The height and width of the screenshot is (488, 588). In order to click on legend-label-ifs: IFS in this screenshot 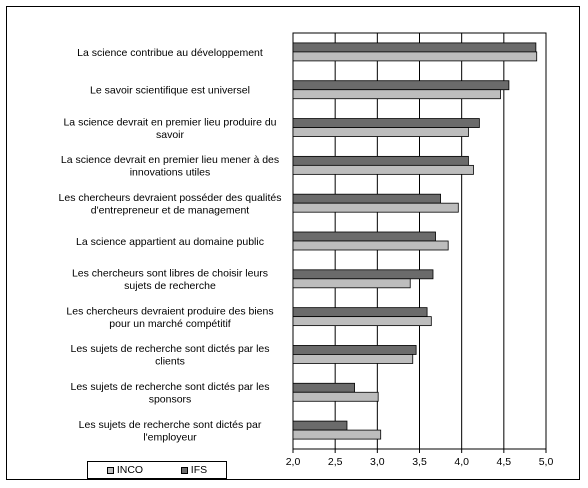, I will do `click(199, 470)`.